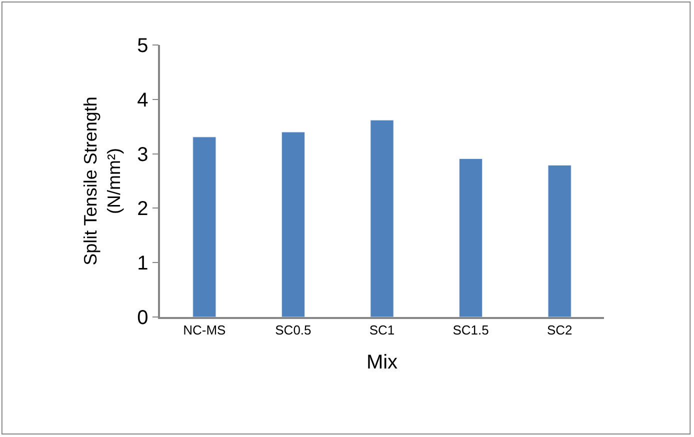  What do you see at coordinates (470, 330) in the screenshot?
I see `x-tick-label: SC1.5` at bounding box center [470, 330].